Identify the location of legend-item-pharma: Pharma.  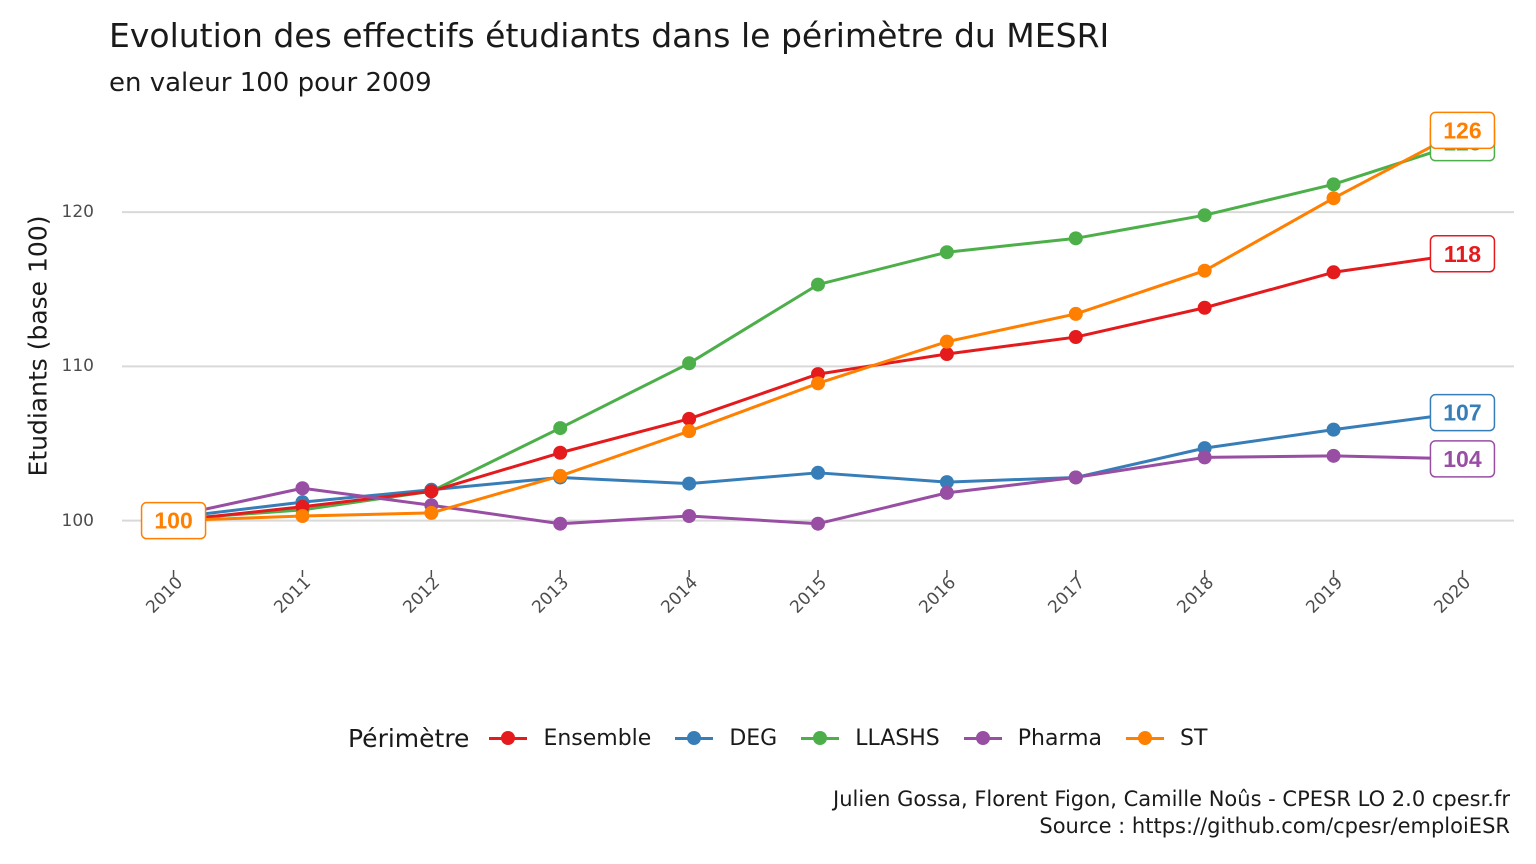
(1032, 738).